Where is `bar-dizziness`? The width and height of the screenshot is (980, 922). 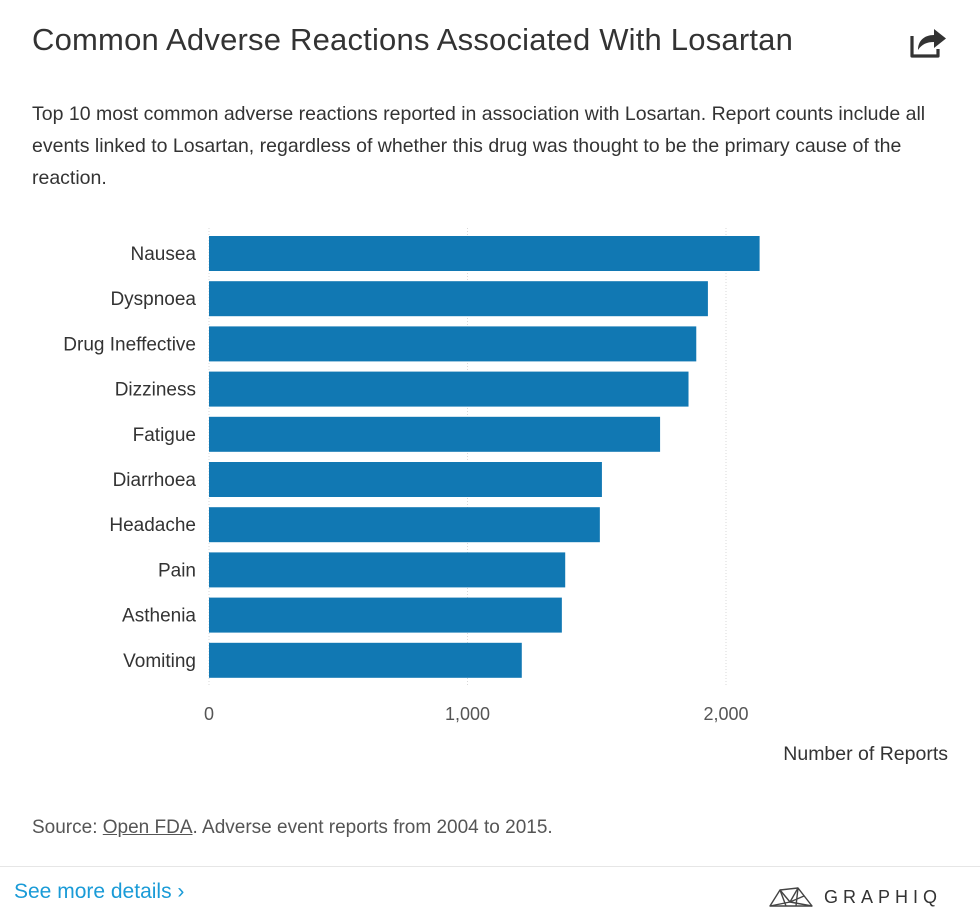
bar-dizziness is located at coordinates (449, 389).